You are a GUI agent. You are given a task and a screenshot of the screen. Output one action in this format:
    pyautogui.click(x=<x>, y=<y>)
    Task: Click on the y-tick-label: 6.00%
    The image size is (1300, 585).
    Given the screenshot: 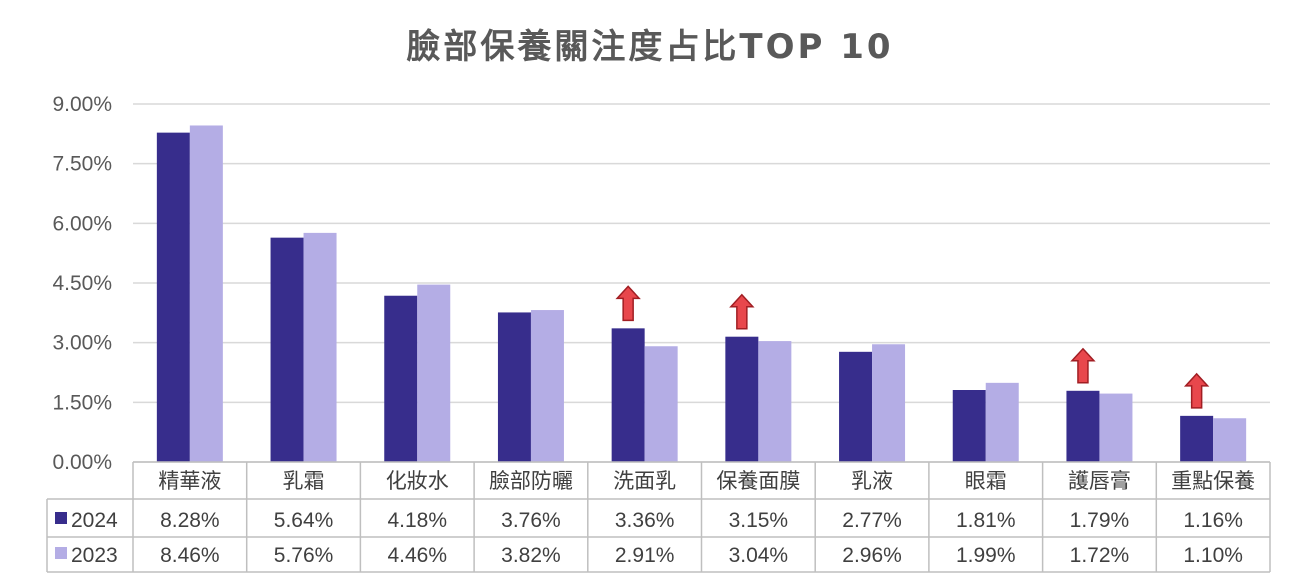 What is the action you would take?
    pyautogui.click(x=82, y=223)
    